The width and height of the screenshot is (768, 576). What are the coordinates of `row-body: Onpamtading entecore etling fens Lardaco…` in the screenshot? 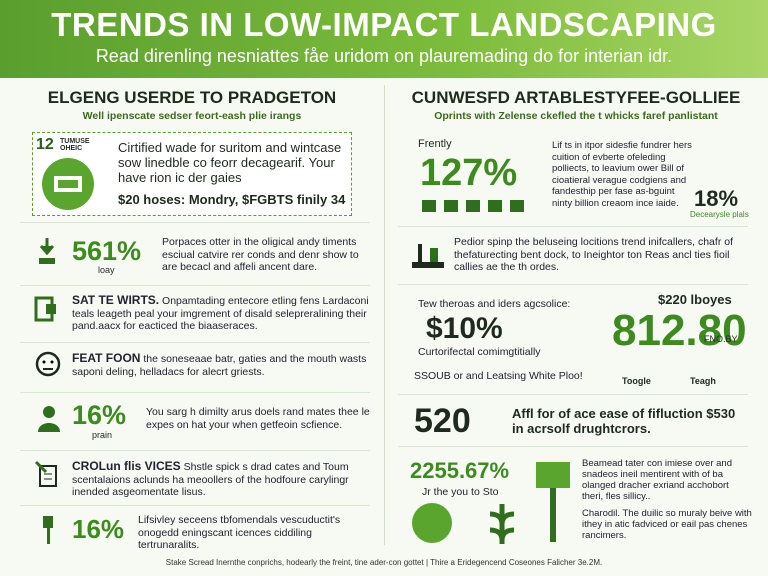 It's located at (220, 313).